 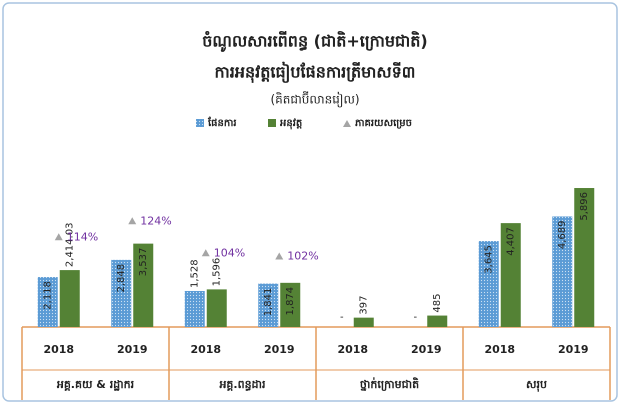 What do you see at coordinates (389, 384) in the screenshot?
I see `group-label: ថ្នាក់ក្រោមជាតិ` at bounding box center [389, 384].